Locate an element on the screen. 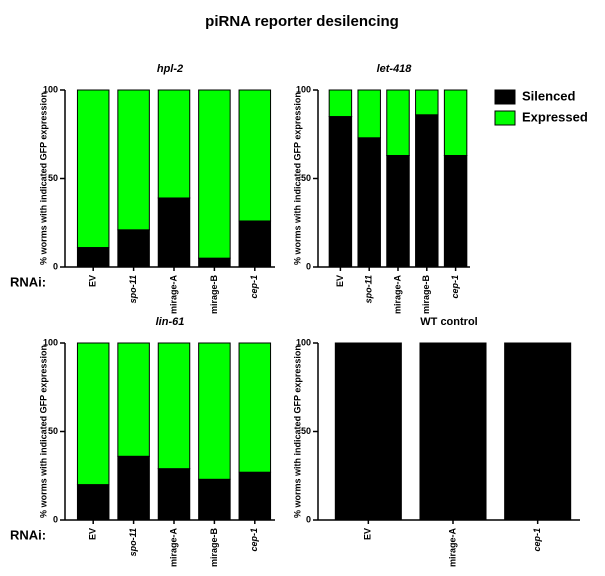  figure-title: piRNA reporter desilencing is located at coordinates (302, 21).